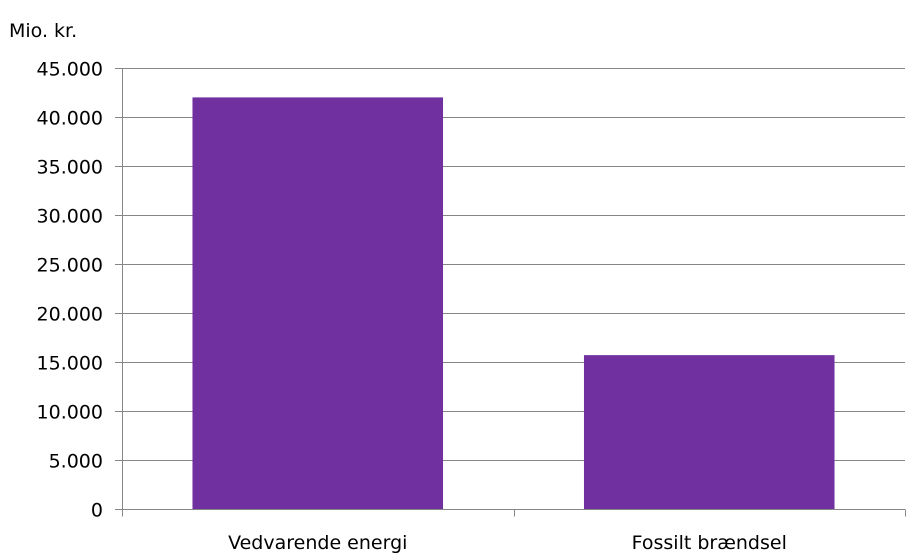 This screenshot has height=554, width=918. Describe the element at coordinates (507, 543) in the screenshot. I see `x-tick-labels: Vedvarende energi Fossilt brændsel` at that location.